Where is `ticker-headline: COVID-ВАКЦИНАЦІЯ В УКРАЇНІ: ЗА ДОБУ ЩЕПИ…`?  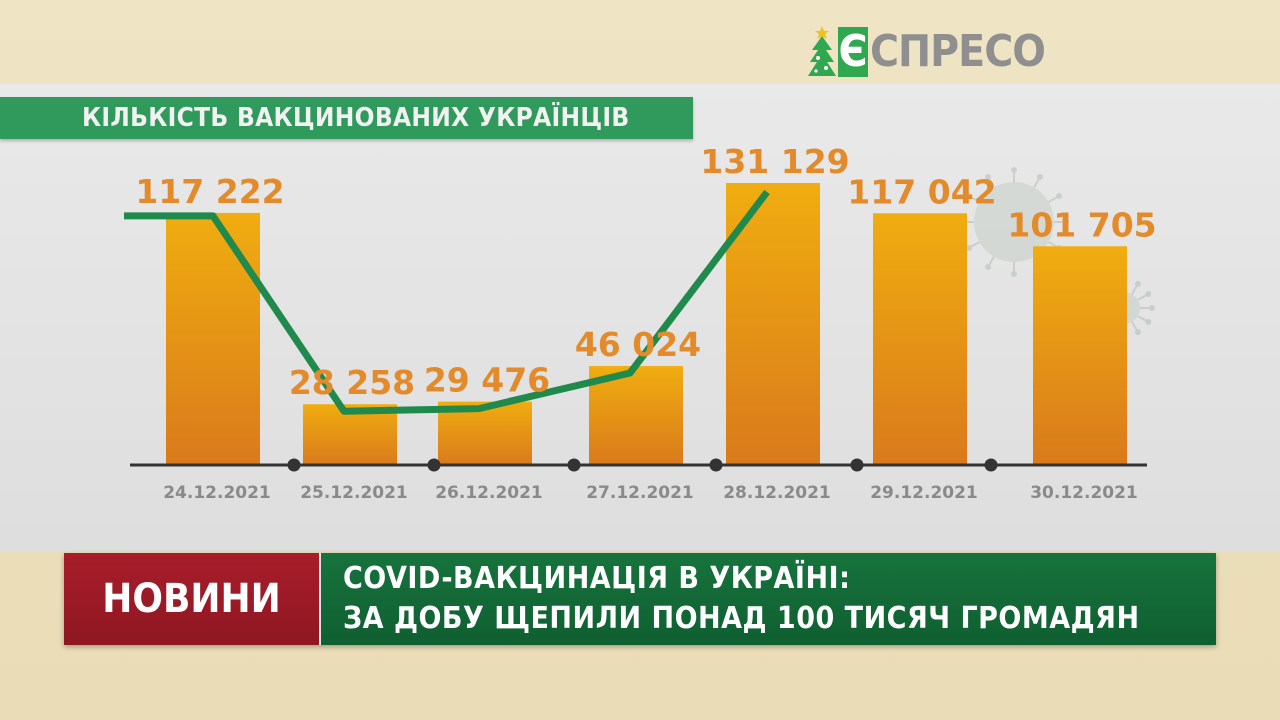
ticker-headline: COVID-ВАКЦИНАЦІЯ В УКРАЇНІ: ЗА ДОБУ ЩЕПИ… is located at coordinates (767, 599).